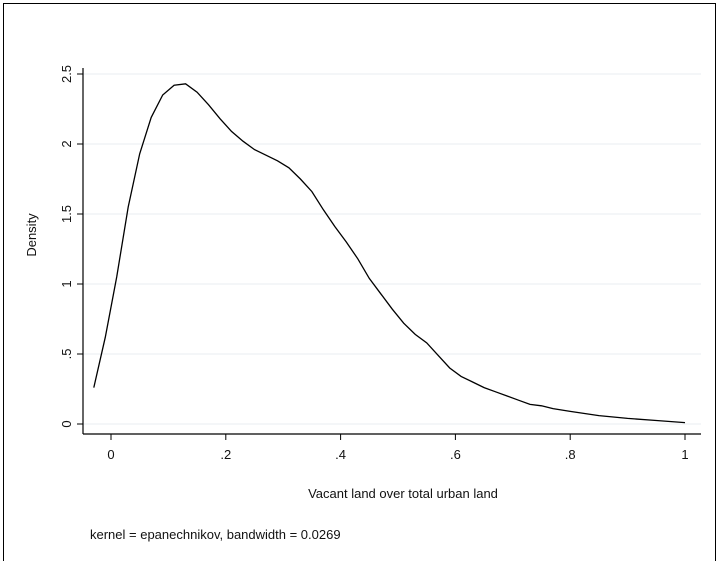  What do you see at coordinates (403, 493) in the screenshot?
I see `x-axis-label: Vacant land over total urban land` at bounding box center [403, 493].